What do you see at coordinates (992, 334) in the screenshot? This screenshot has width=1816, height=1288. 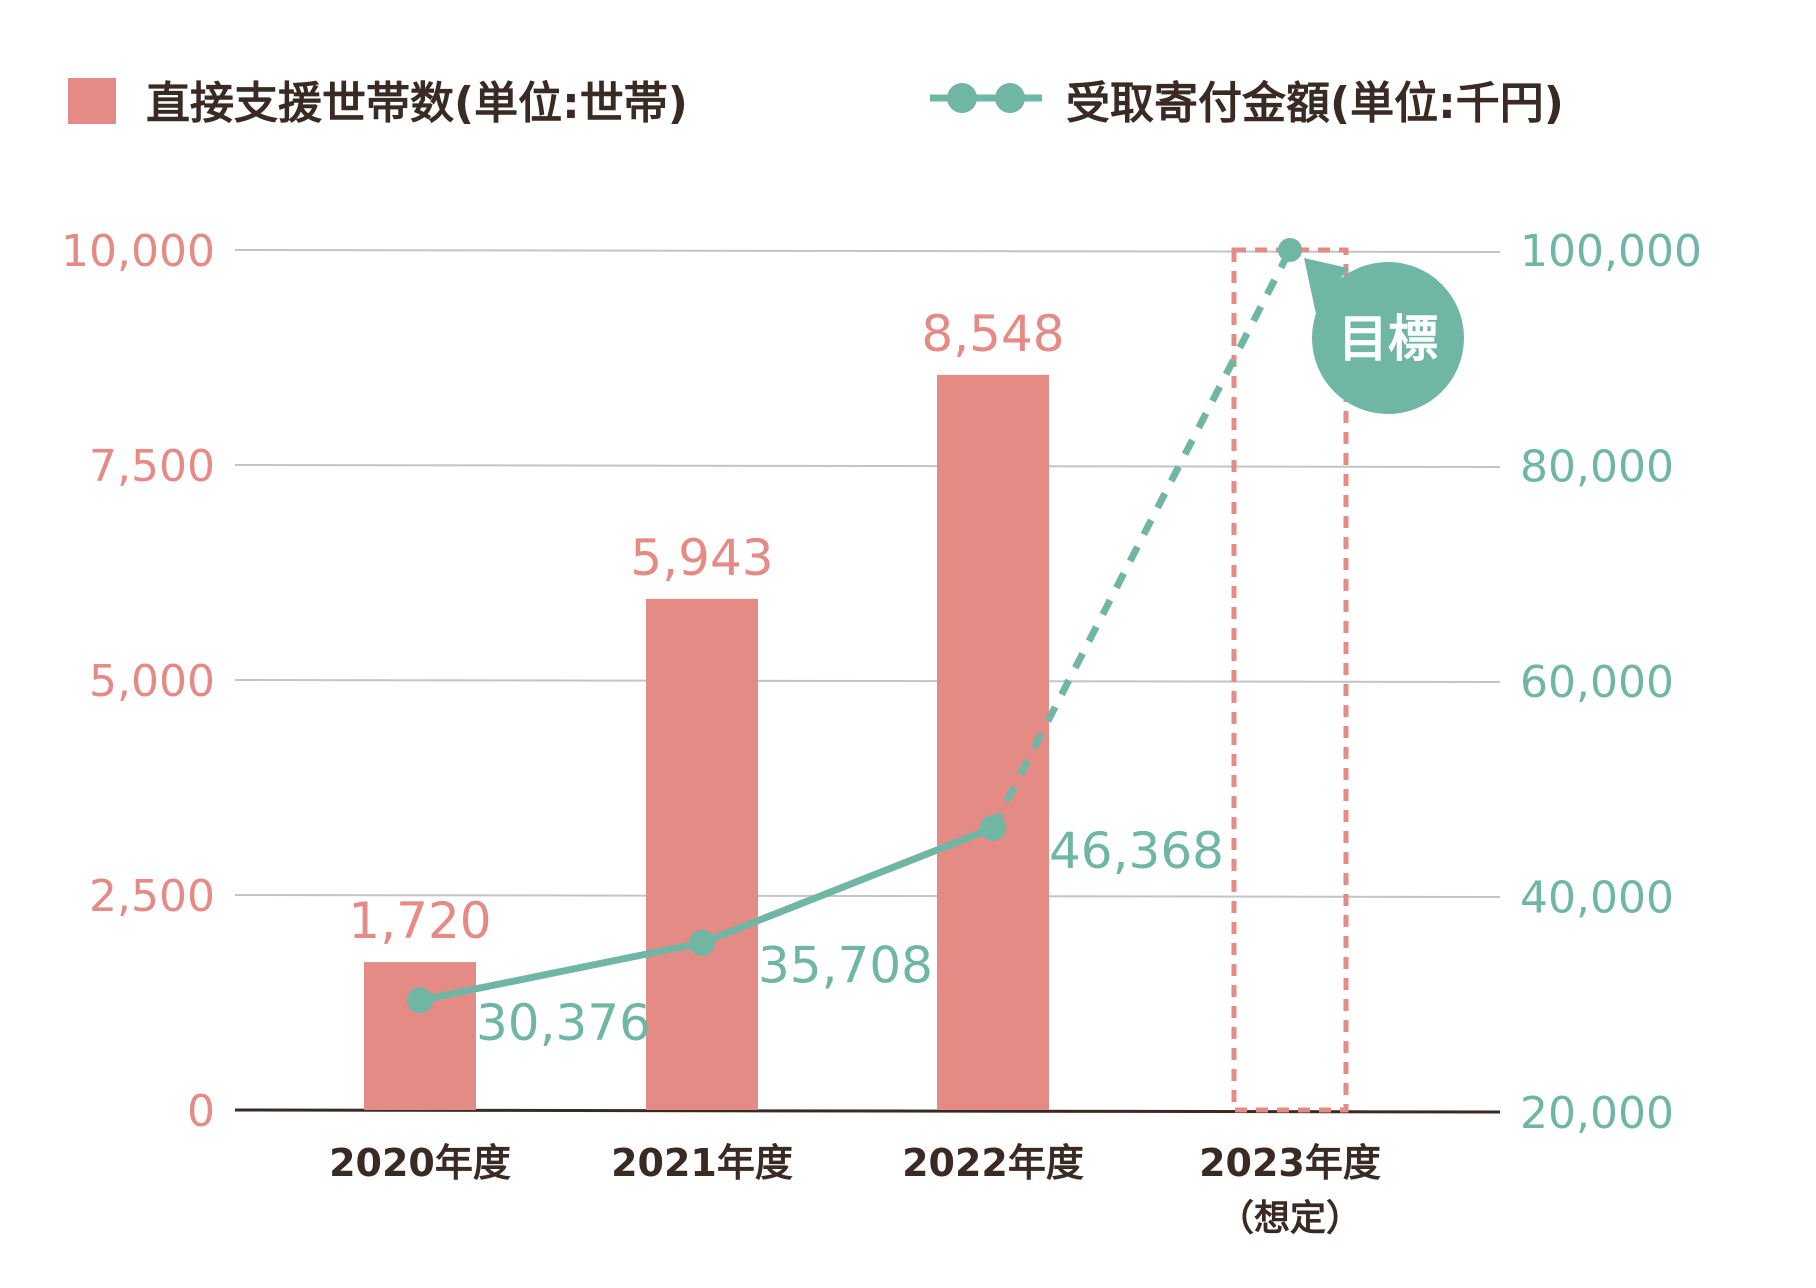 I see `bar-value-label: 8,548` at bounding box center [992, 334].